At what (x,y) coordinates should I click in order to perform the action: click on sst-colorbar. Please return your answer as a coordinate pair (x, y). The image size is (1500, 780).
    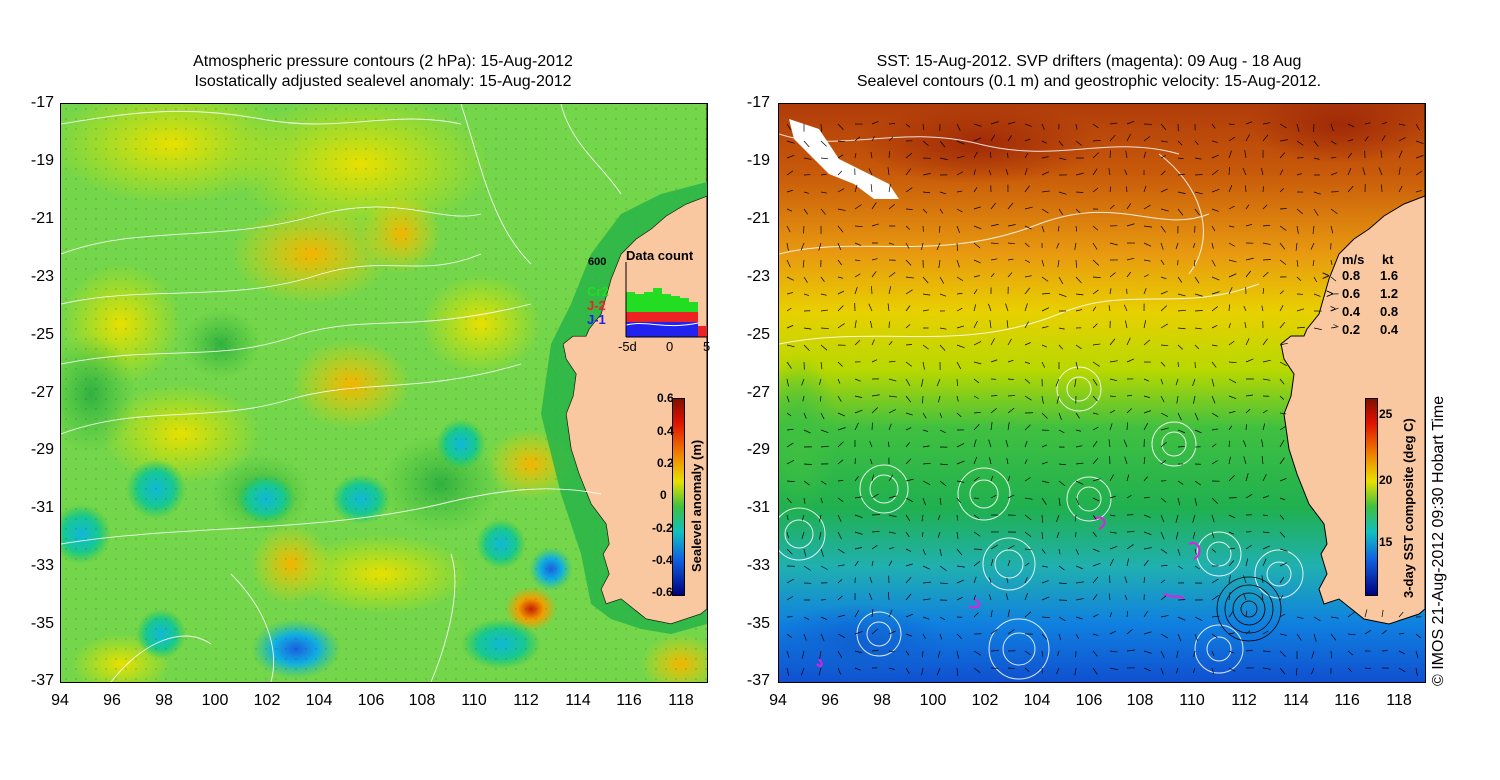
    Looking at the image, I should click on (1371, 497).